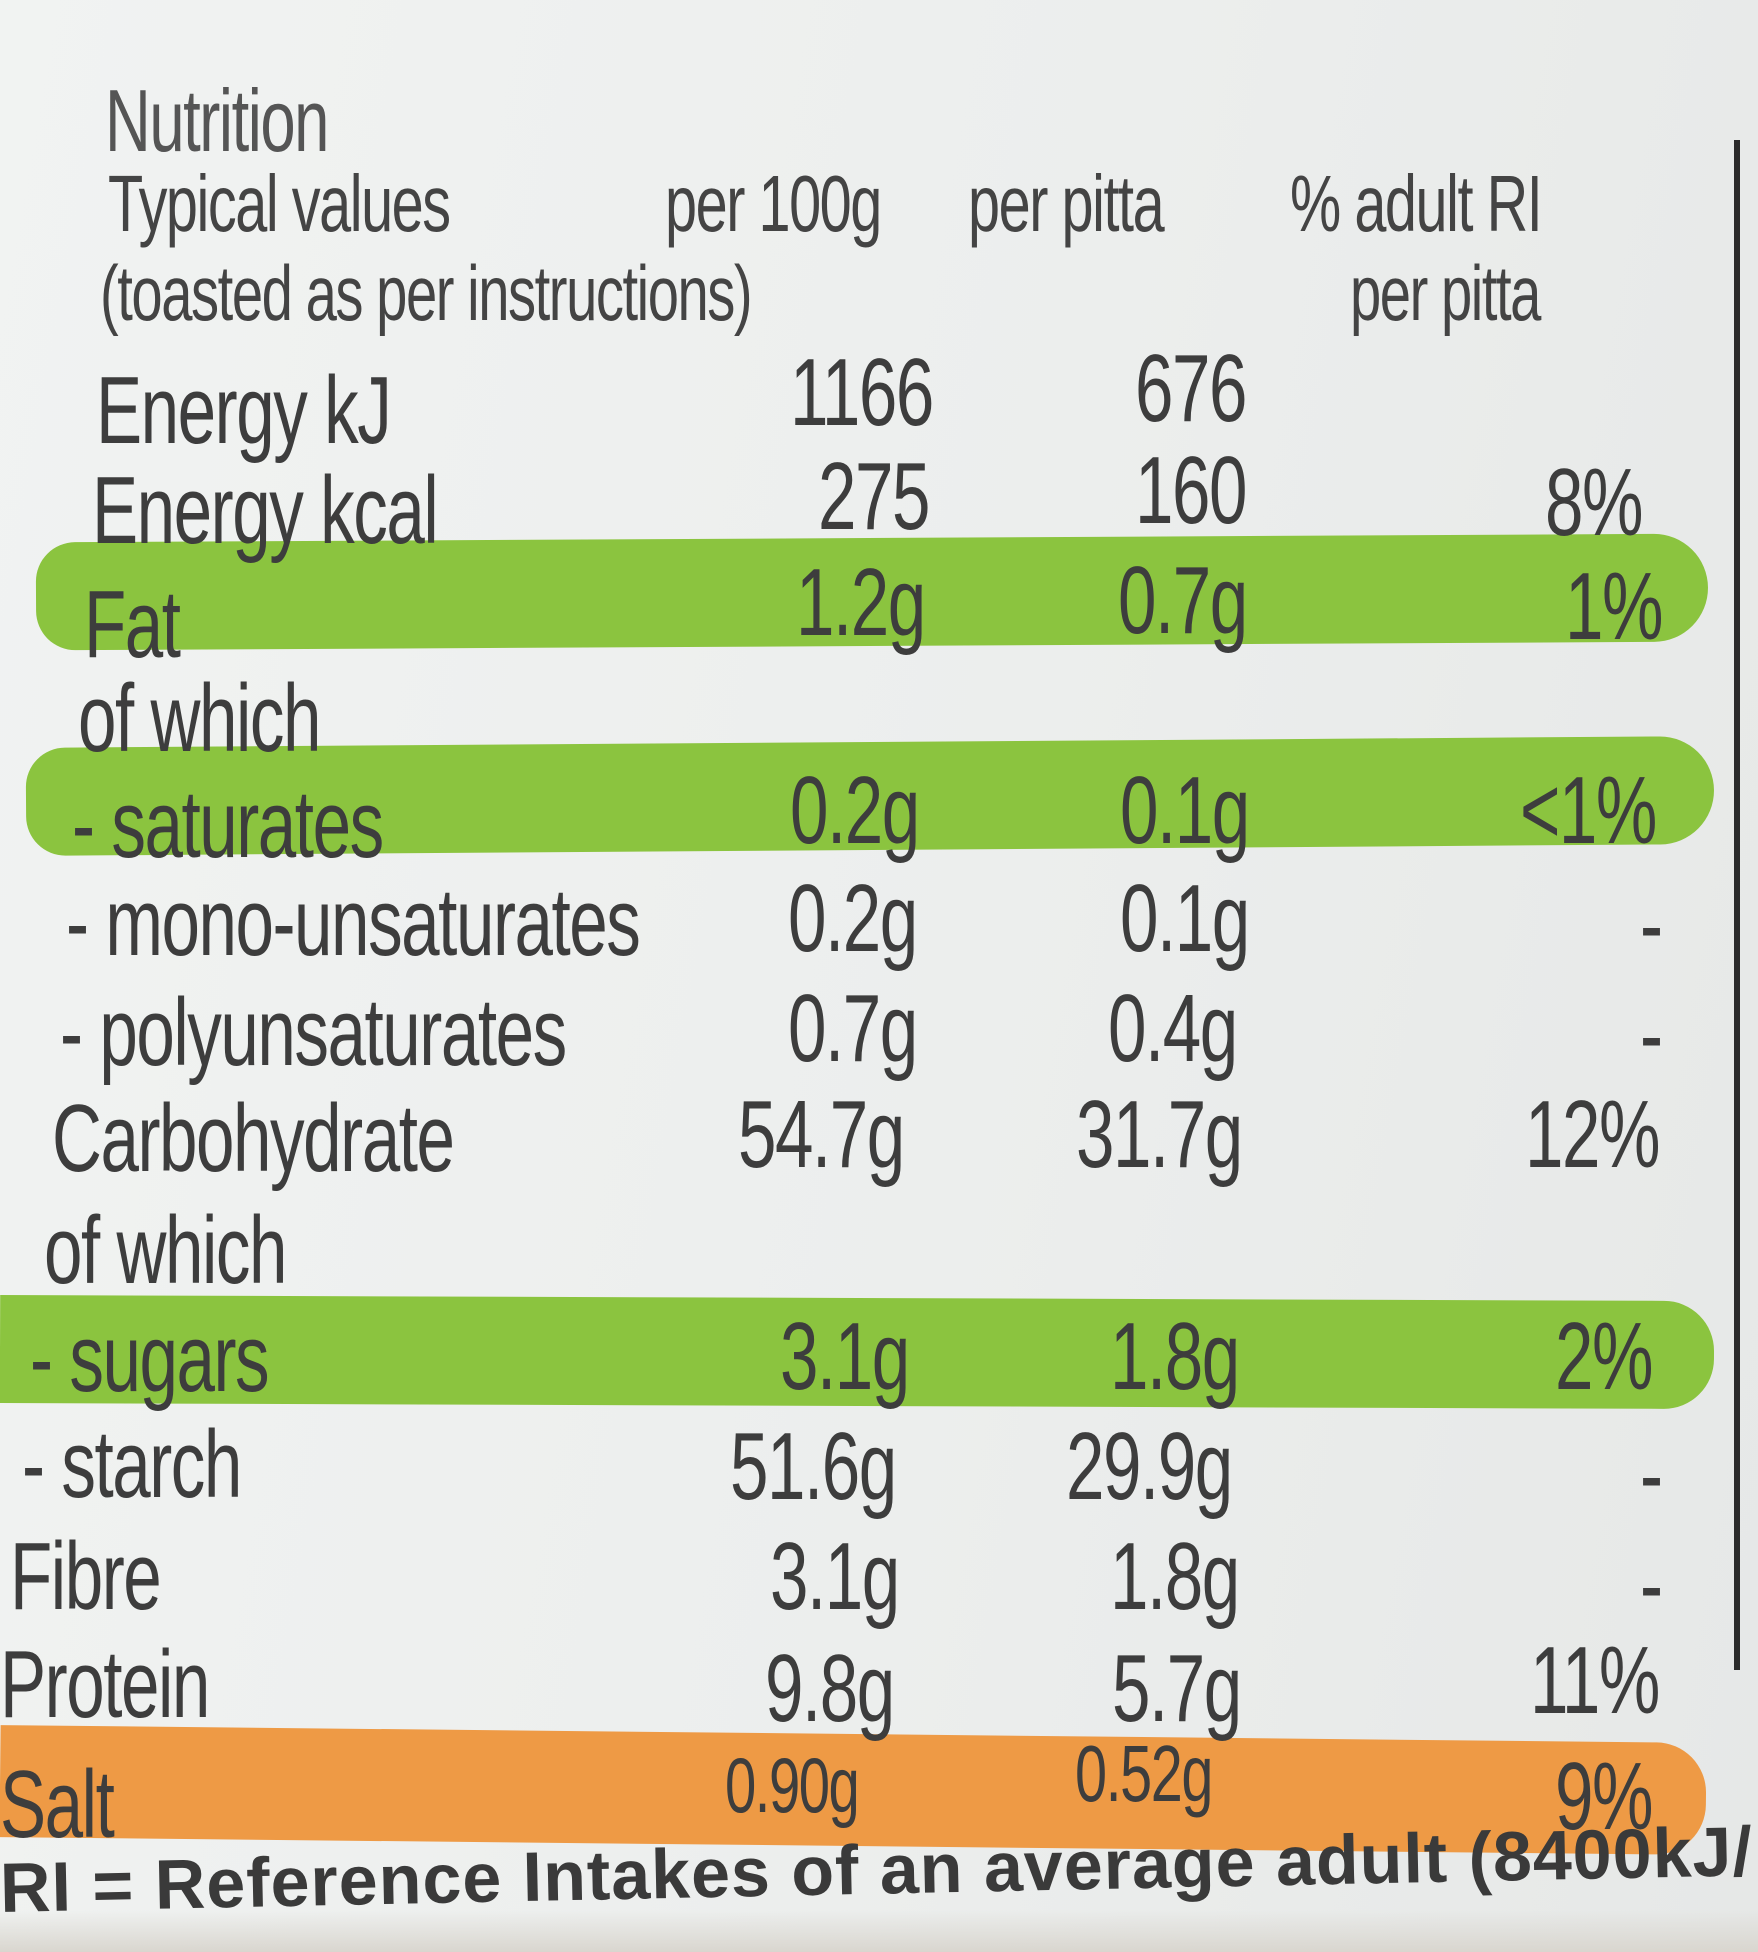 The image size is (1758, 1952). Describe the element at coordinates (1149, 1466) in the screenshot. I see `row-per-pitta: 29.9g` at that location.